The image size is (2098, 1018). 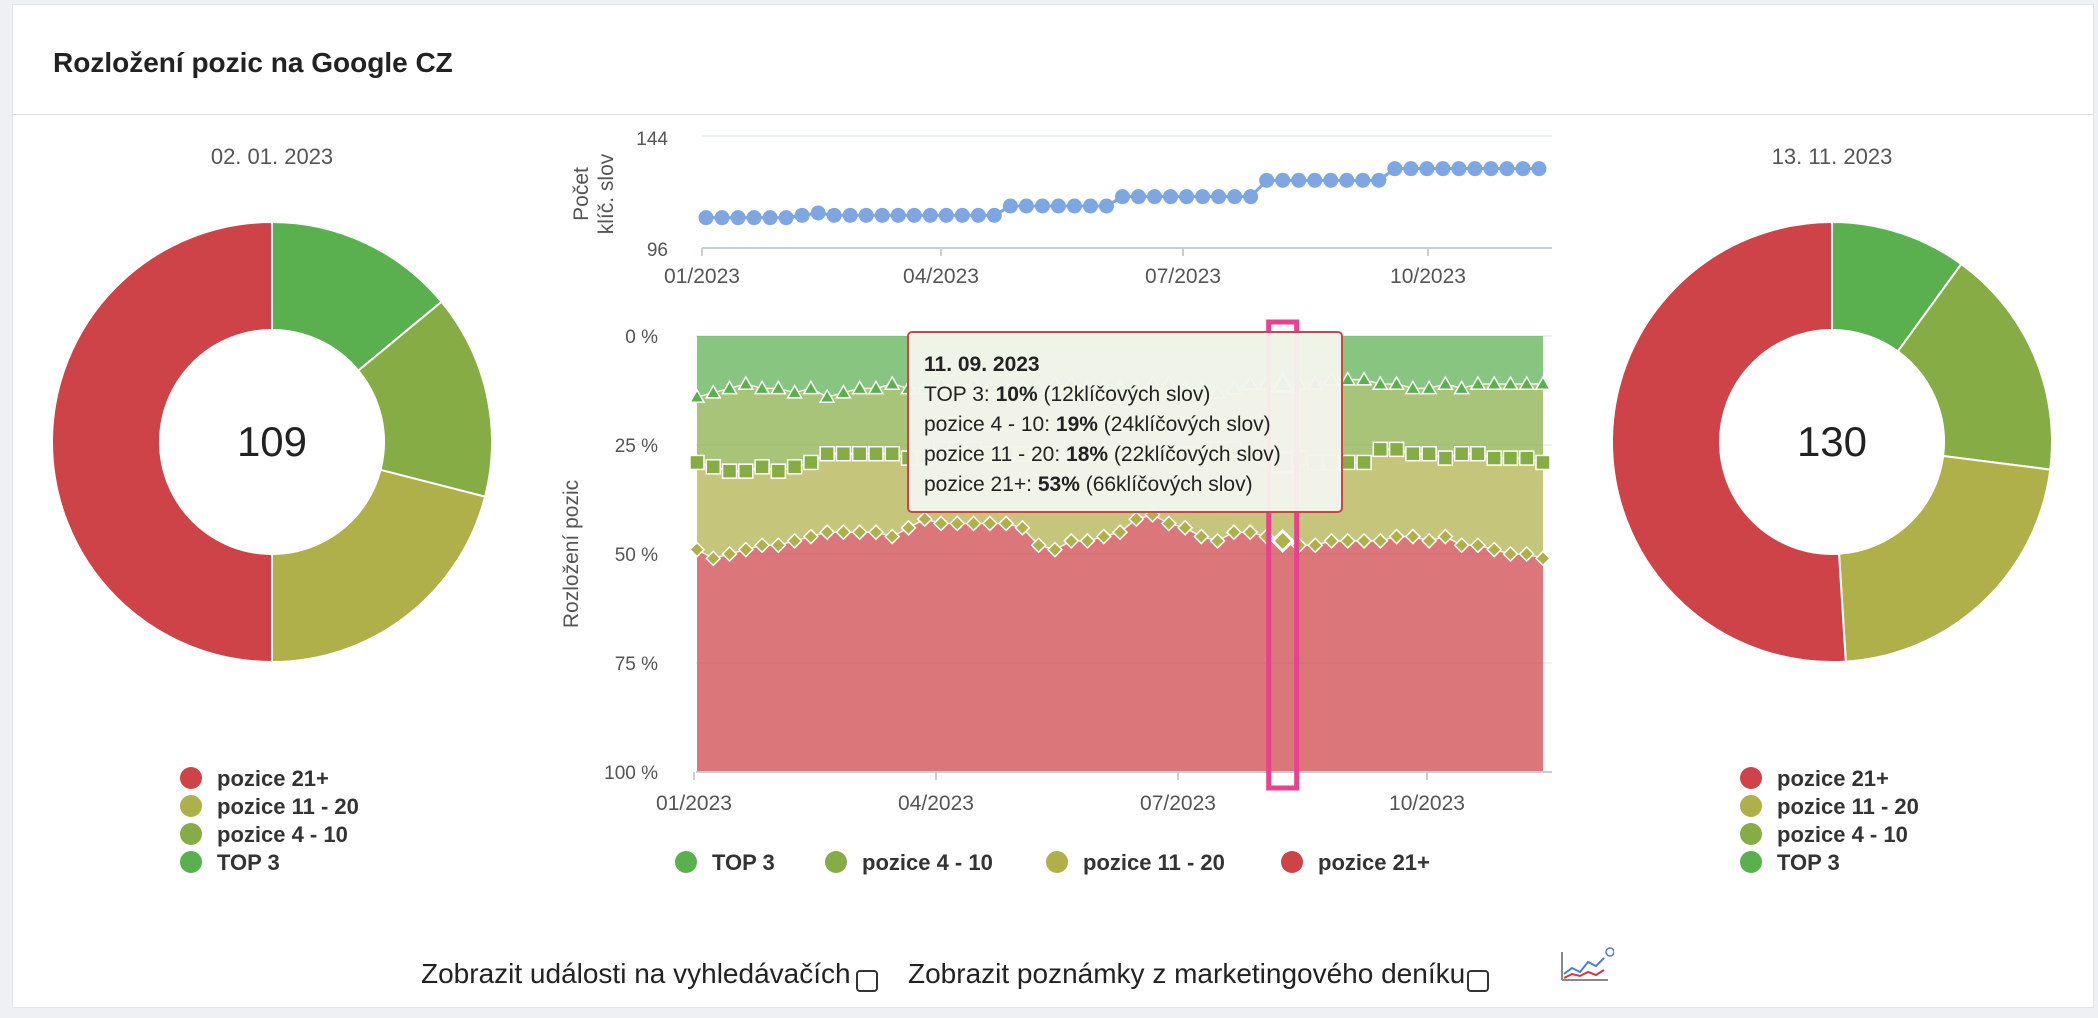 I want to click on tooltip-row-label: pozice 4 - 10:, so click(x=990, y=424).